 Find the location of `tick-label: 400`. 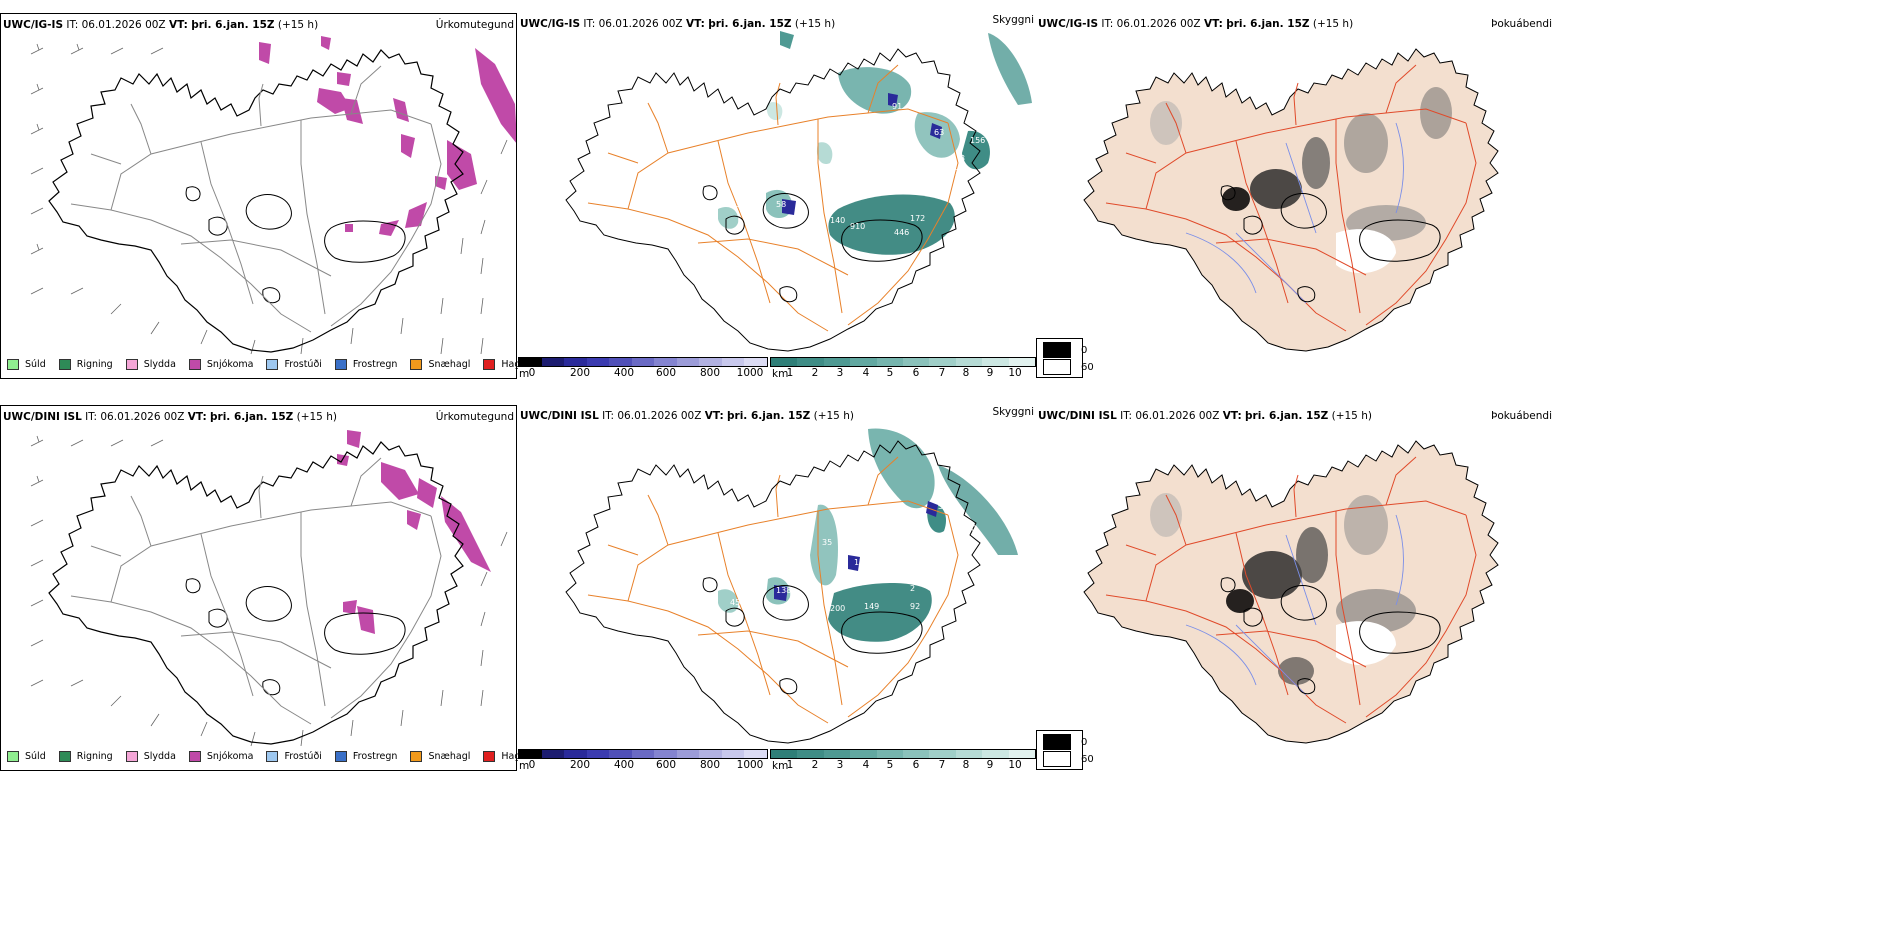

tick-label: 400 is located at coordinates (624, 765).